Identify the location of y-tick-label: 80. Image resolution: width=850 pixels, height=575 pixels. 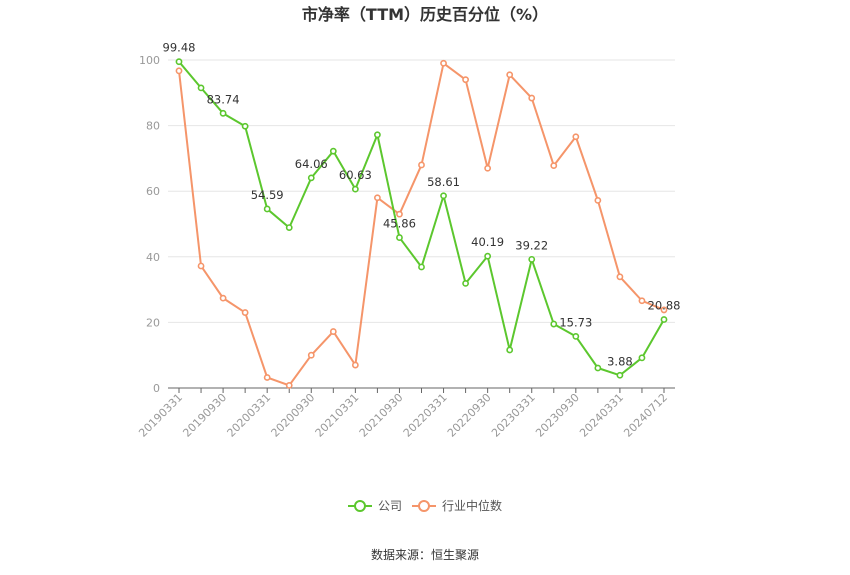
(153, 126).